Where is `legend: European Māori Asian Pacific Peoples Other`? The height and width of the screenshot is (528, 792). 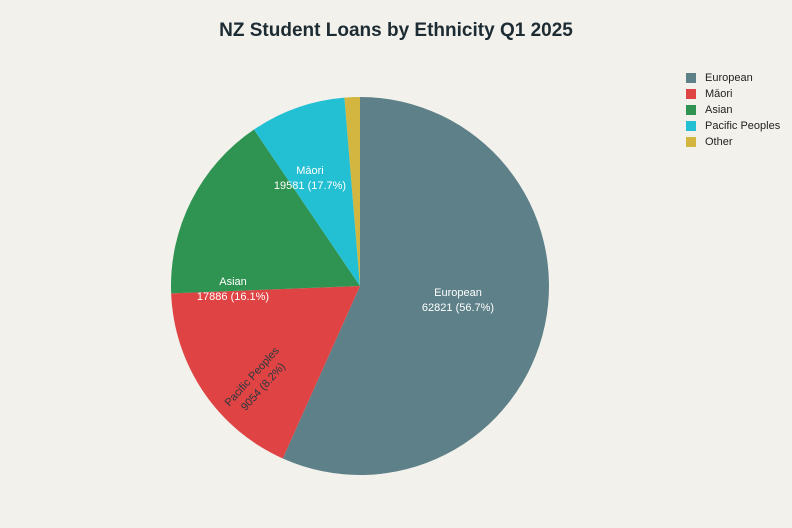 legend: European Māori Asian Pacific Peoples Other is located at coordinates (733, 110).